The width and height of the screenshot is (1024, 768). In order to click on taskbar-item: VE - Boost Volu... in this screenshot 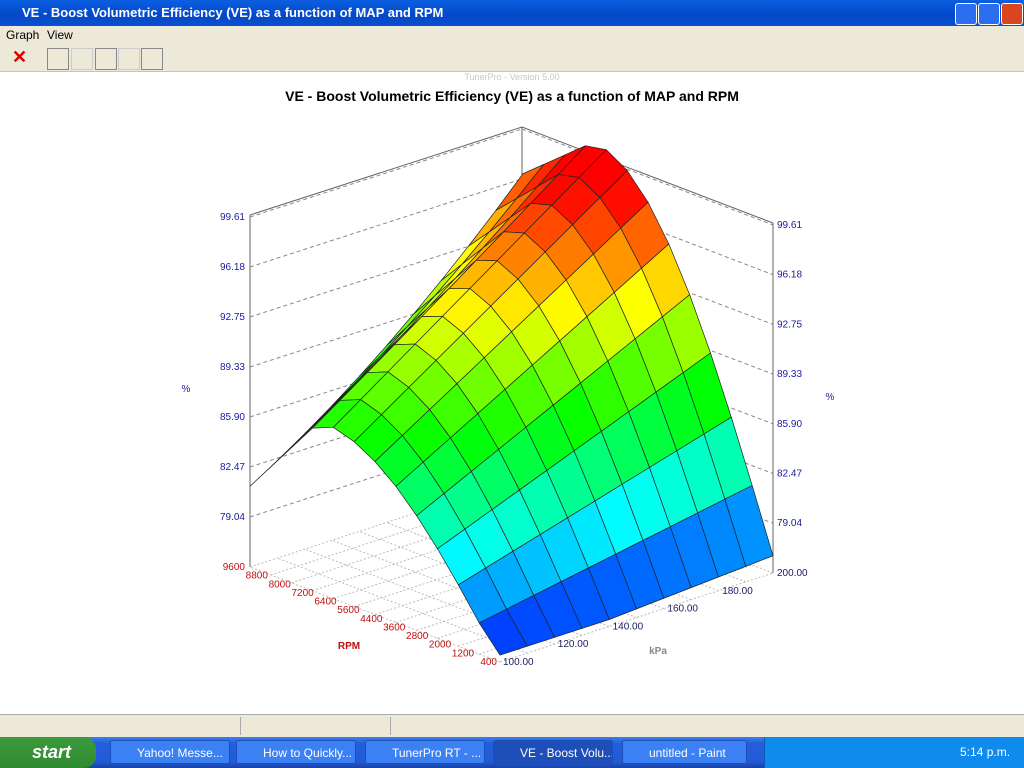, I will do `click(553, 752)`.